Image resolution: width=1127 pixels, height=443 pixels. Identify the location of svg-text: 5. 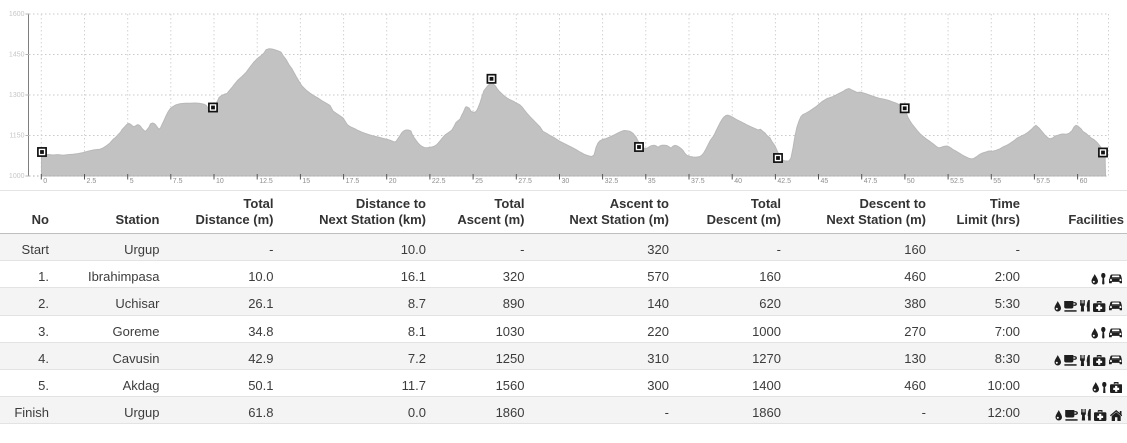
(132, 181).